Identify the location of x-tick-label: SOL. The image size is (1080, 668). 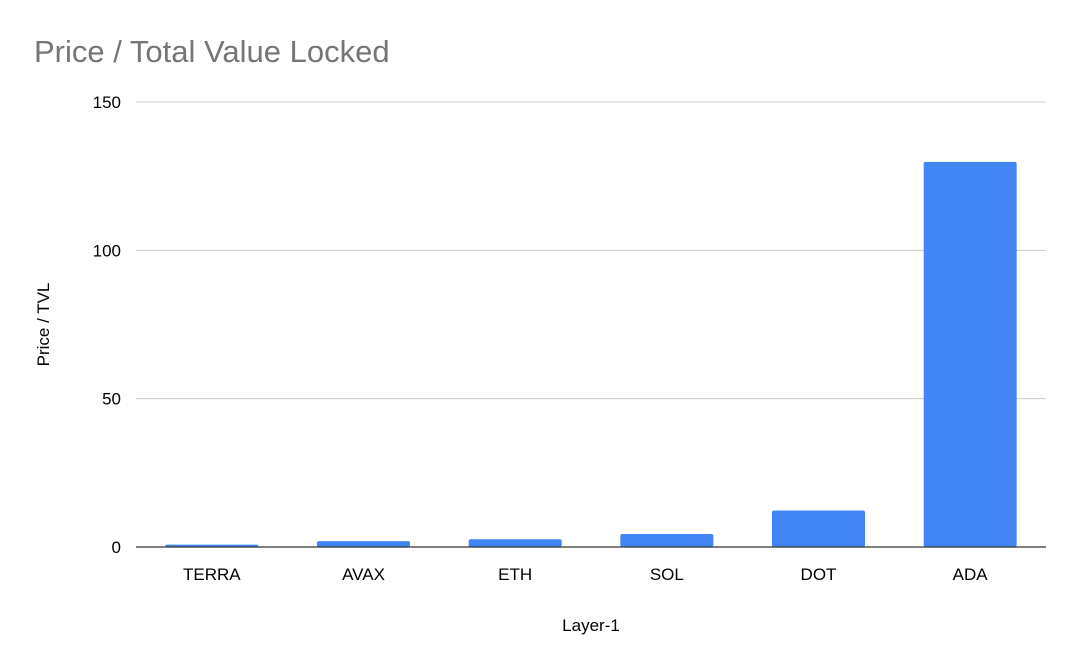
(667, 574).